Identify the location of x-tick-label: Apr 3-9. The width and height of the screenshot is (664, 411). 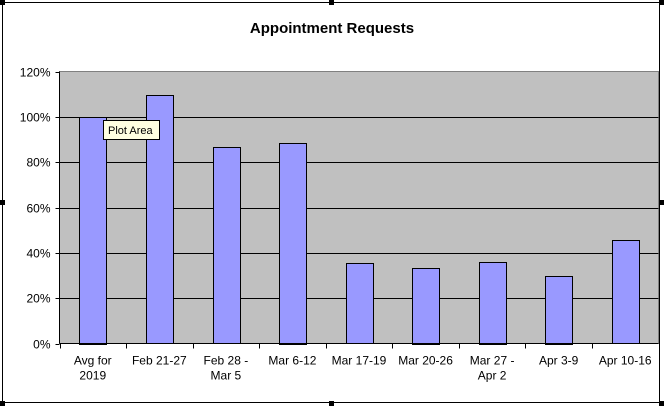
(559, 361).